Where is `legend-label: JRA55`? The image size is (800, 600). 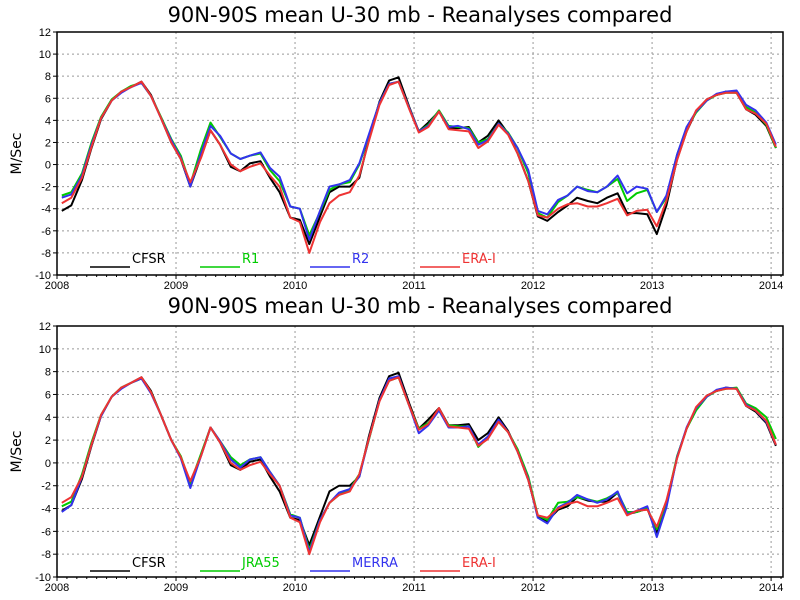
legend-label: JRA55 is located at coordinates (260, 563).